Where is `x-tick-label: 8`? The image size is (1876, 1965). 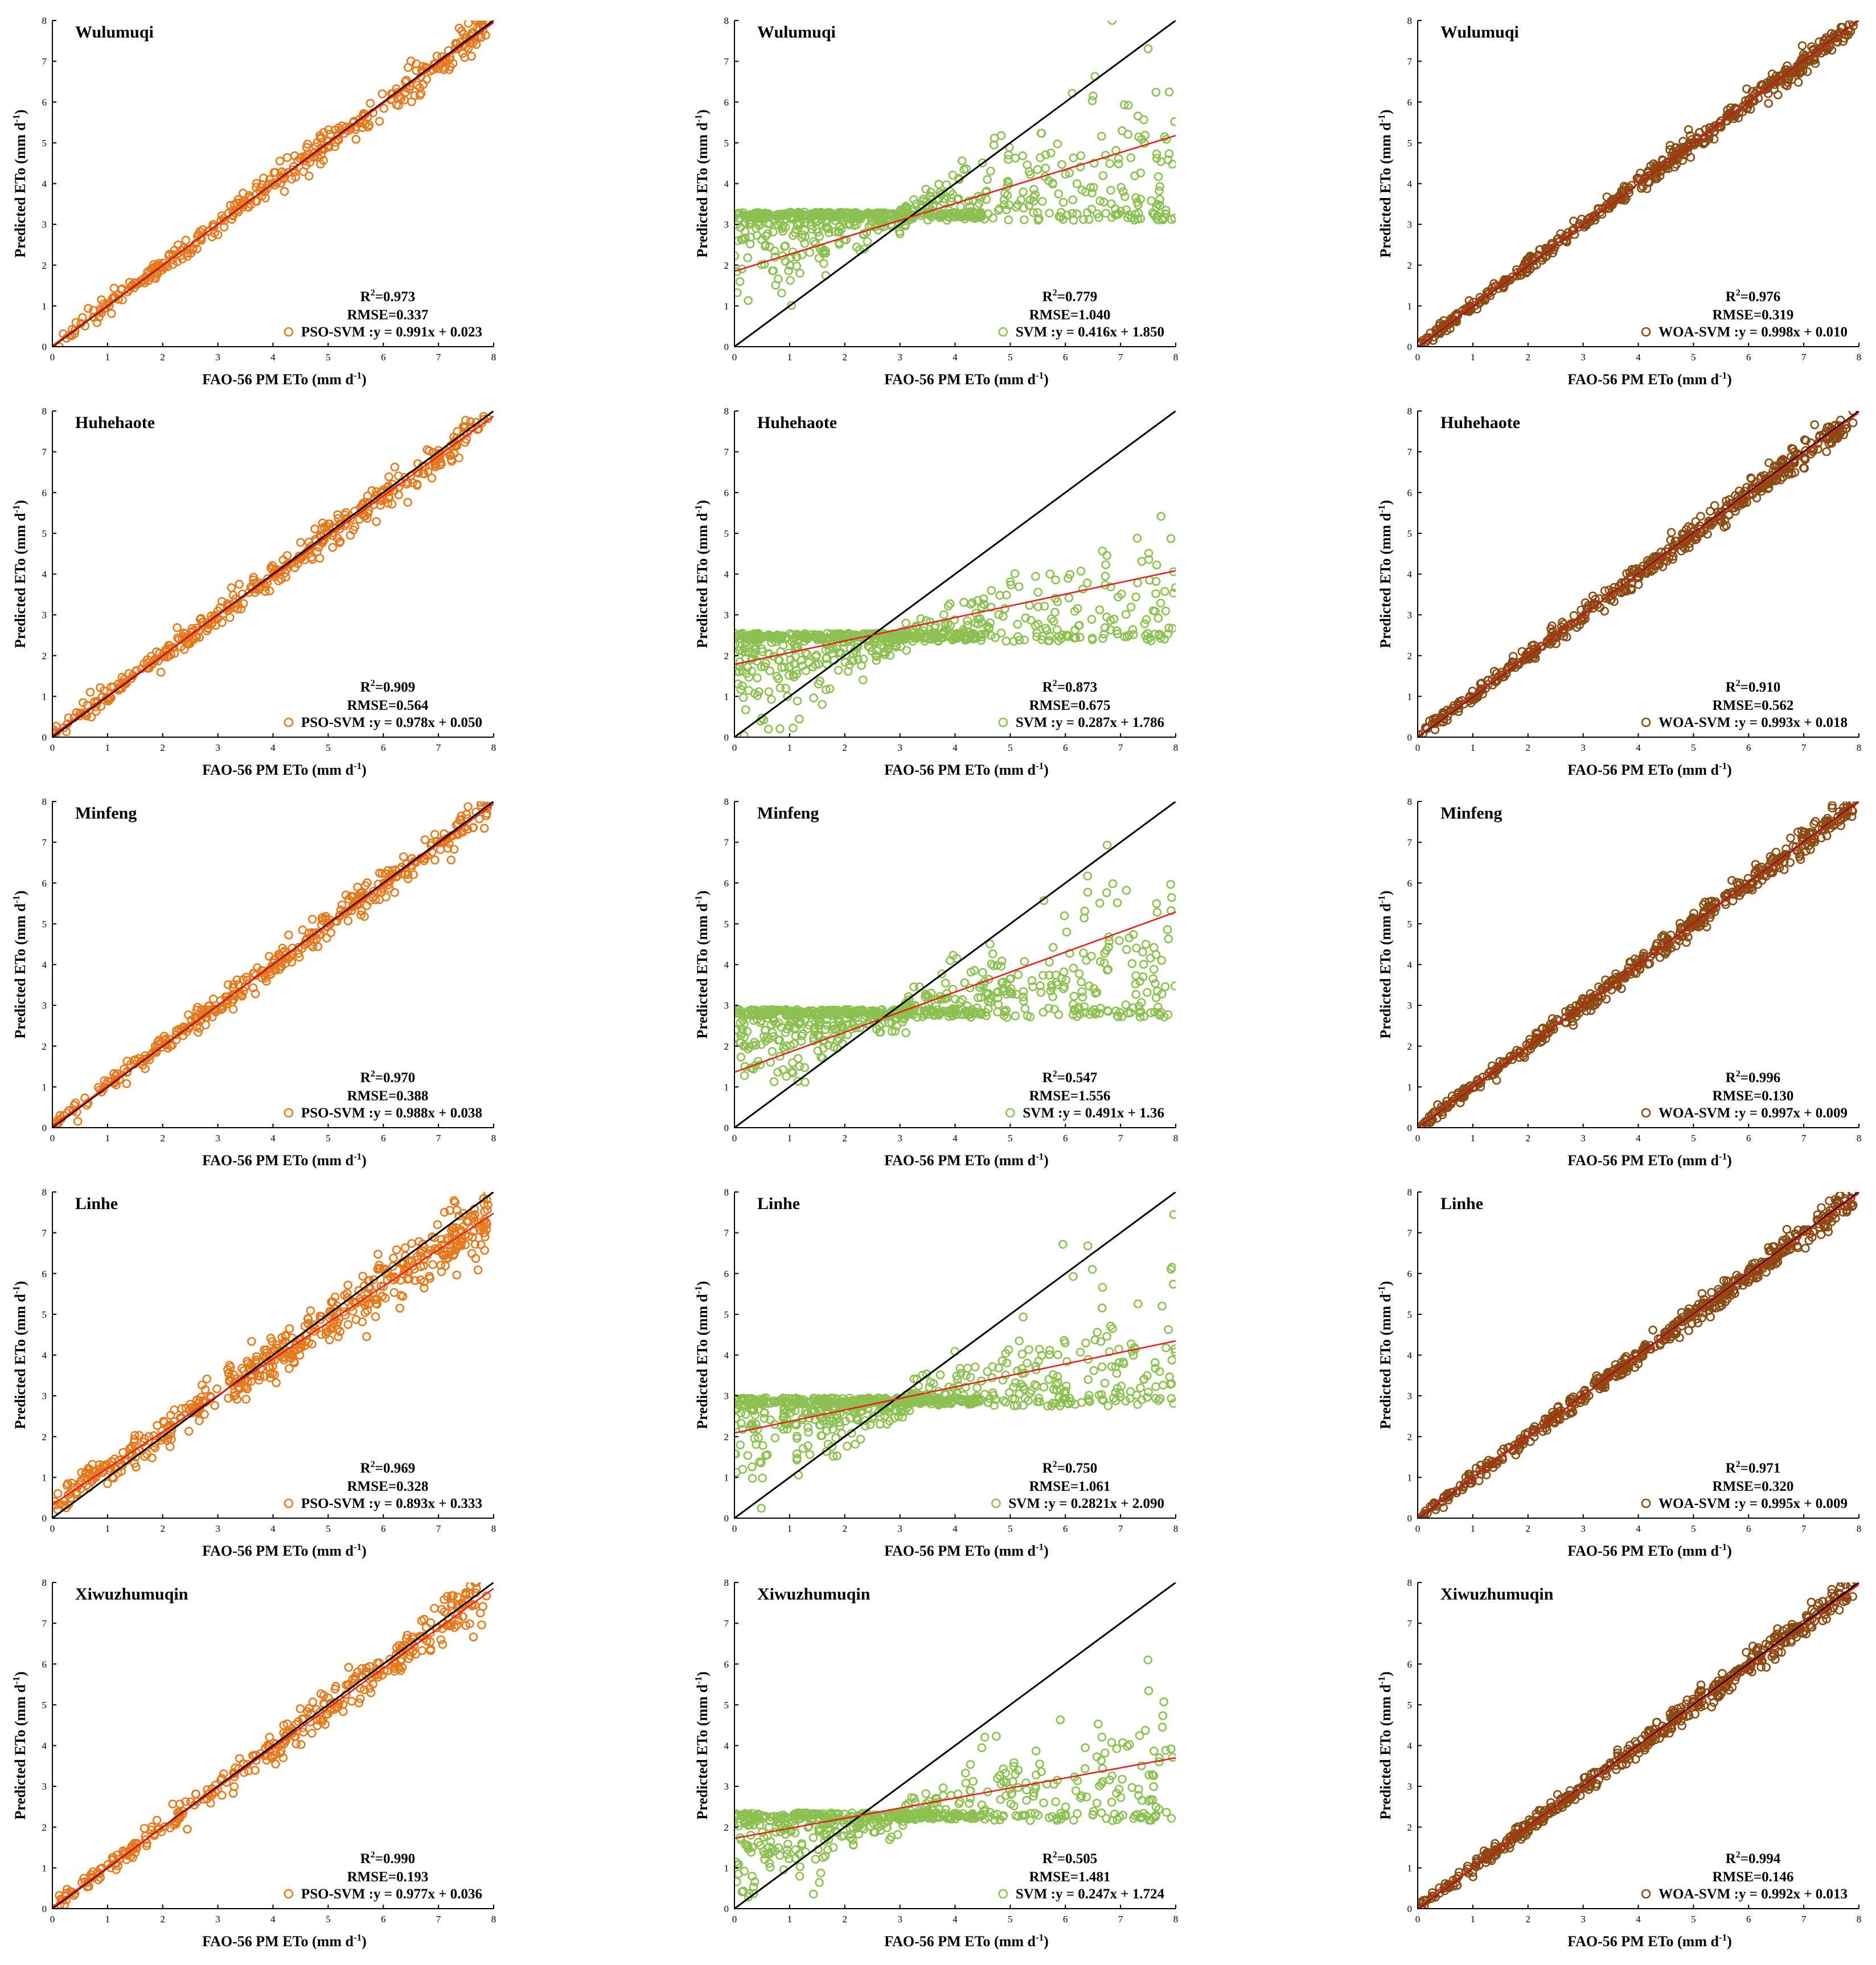 x-tick-label: 8 is located at coordinates (1176, 357).